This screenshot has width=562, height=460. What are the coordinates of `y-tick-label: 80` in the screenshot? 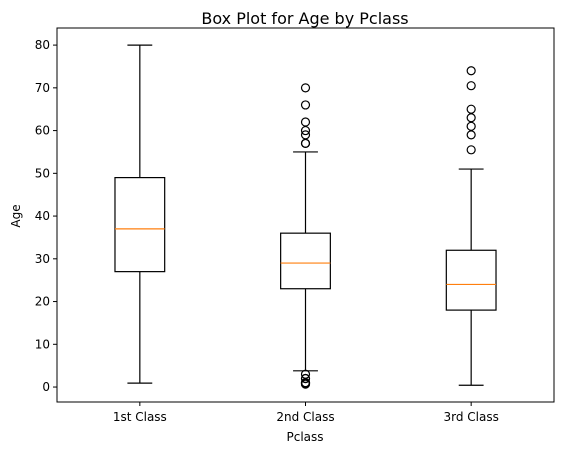 It's located at (42, 45).